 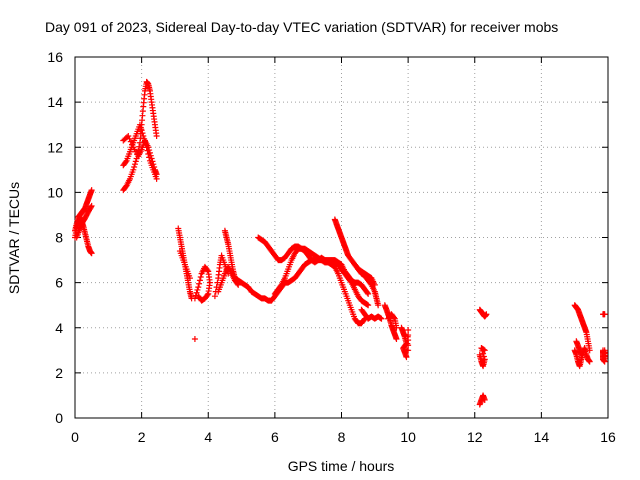 What do you see at coordinates (341, 466) in the screenshot?
I see `x-axis-label: GPS time / hours` at bounding box center [341, 466].